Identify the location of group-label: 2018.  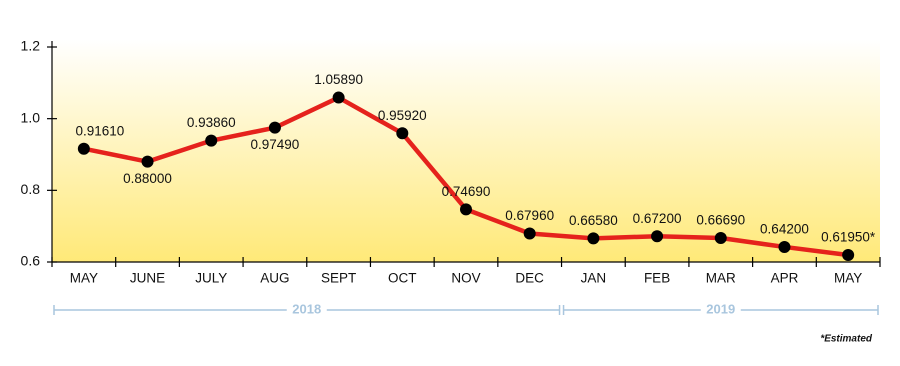
(306, 308).